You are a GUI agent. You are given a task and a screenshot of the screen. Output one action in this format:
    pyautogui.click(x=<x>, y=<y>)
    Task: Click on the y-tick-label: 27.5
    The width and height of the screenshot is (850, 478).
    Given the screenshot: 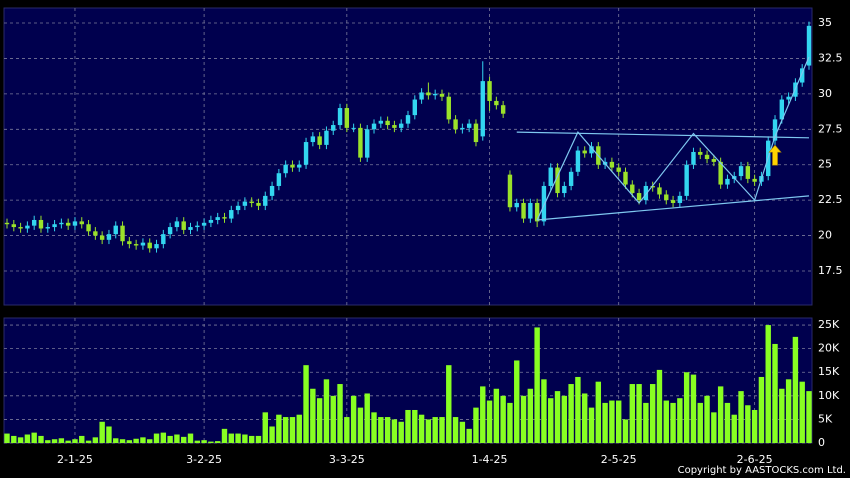 What is the action you would take?
    pyautogui.click(x=830, y=128)
    